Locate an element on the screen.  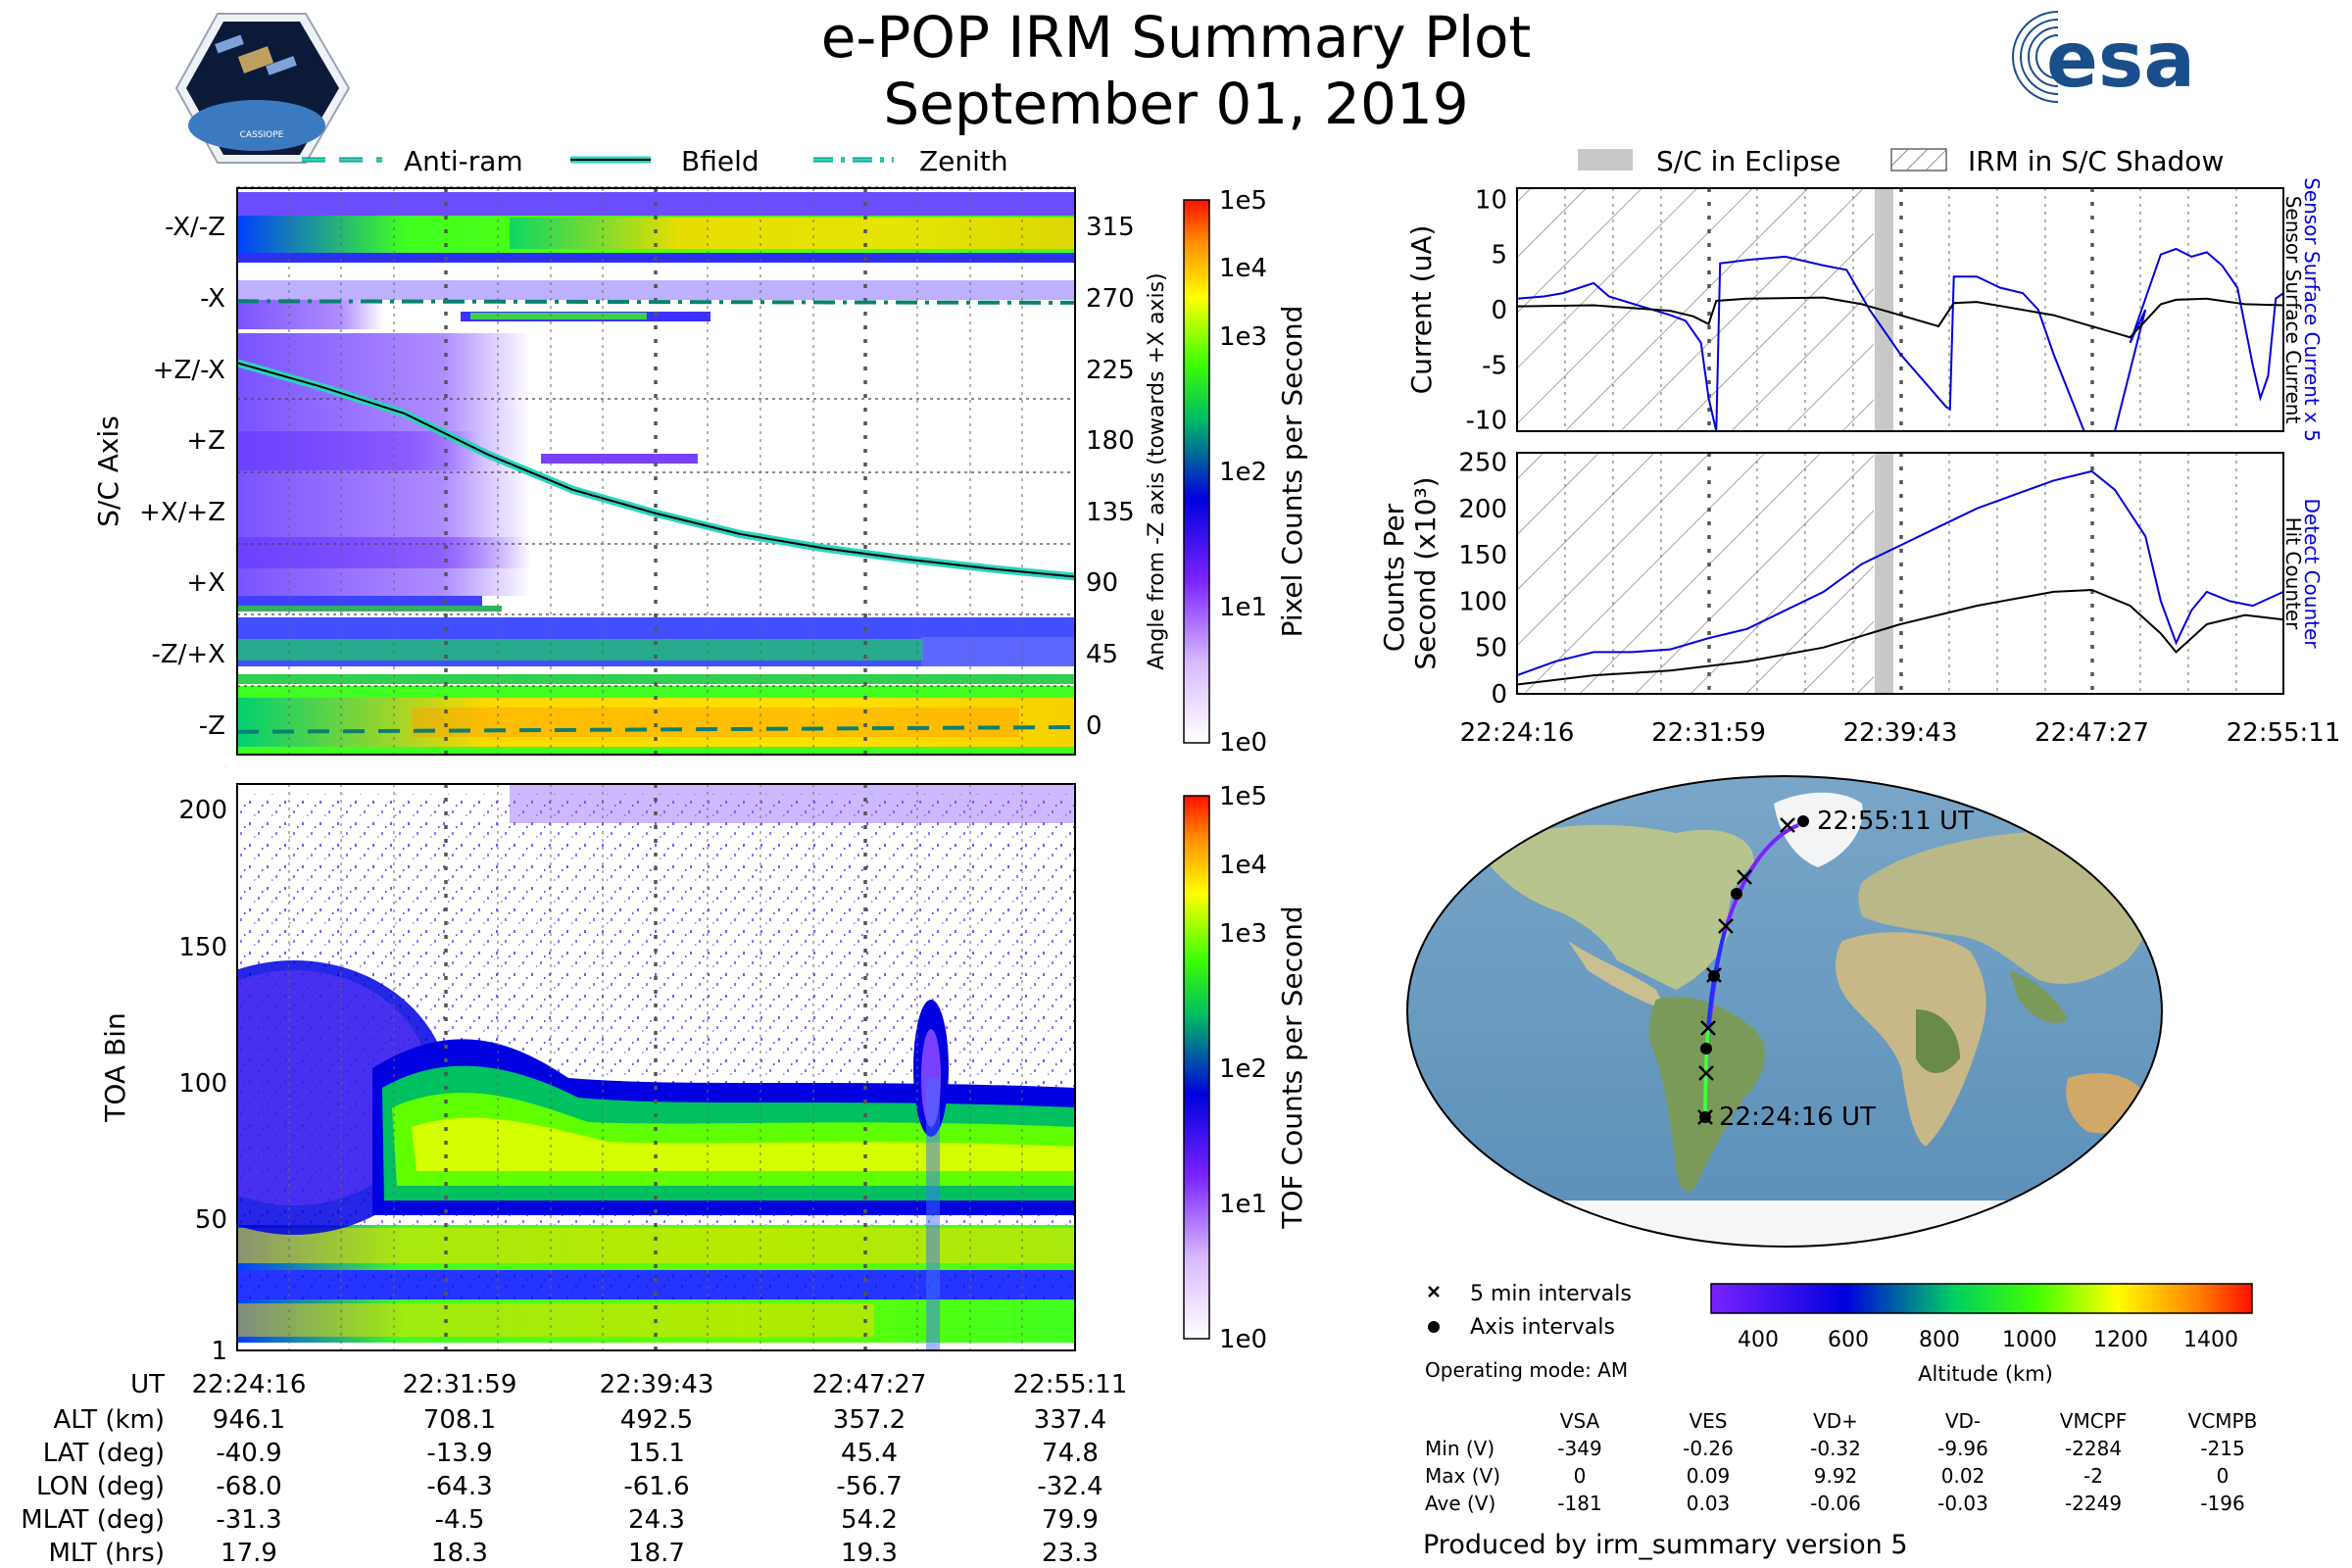
orbit-cell: 79.9 is located at coordinates (1070, 1520).